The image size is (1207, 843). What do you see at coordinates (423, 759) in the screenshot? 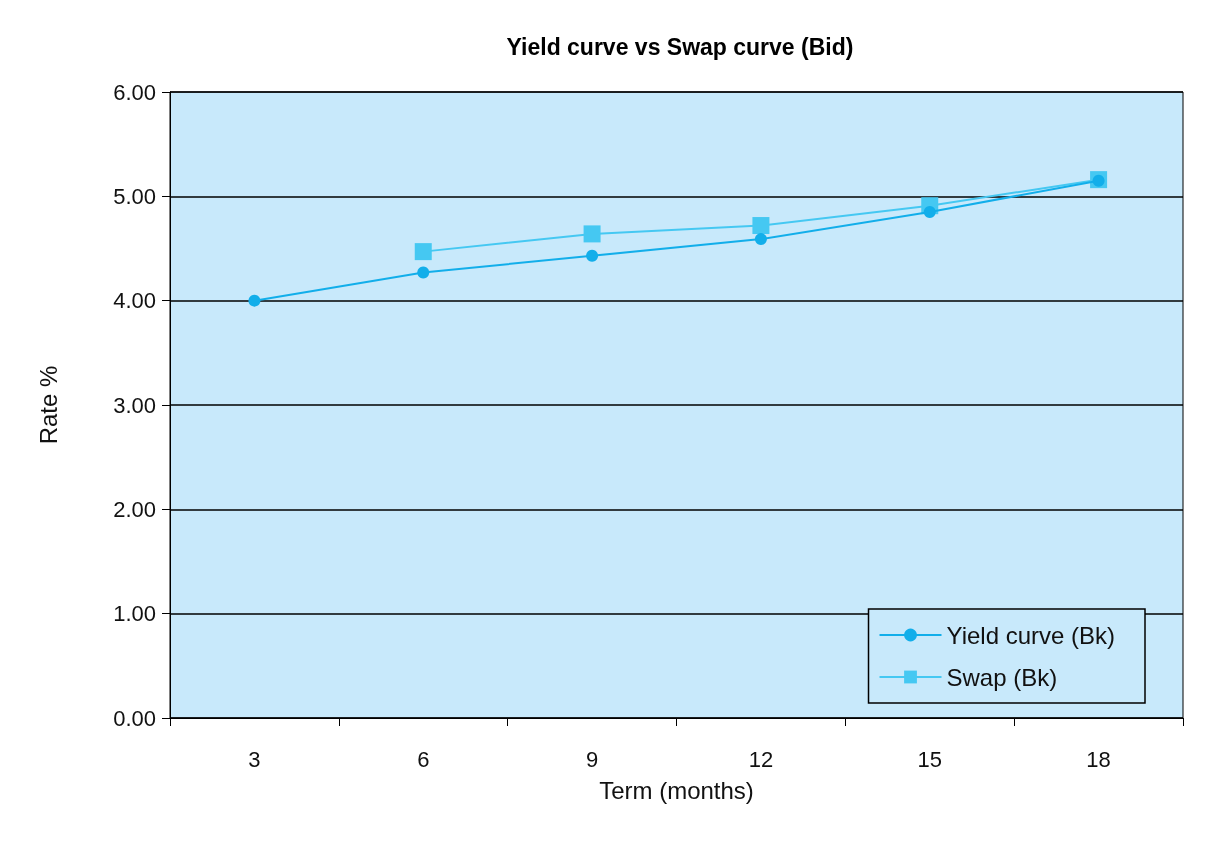
I see `x-tick-label: 6` at bounding box center [423, 759].